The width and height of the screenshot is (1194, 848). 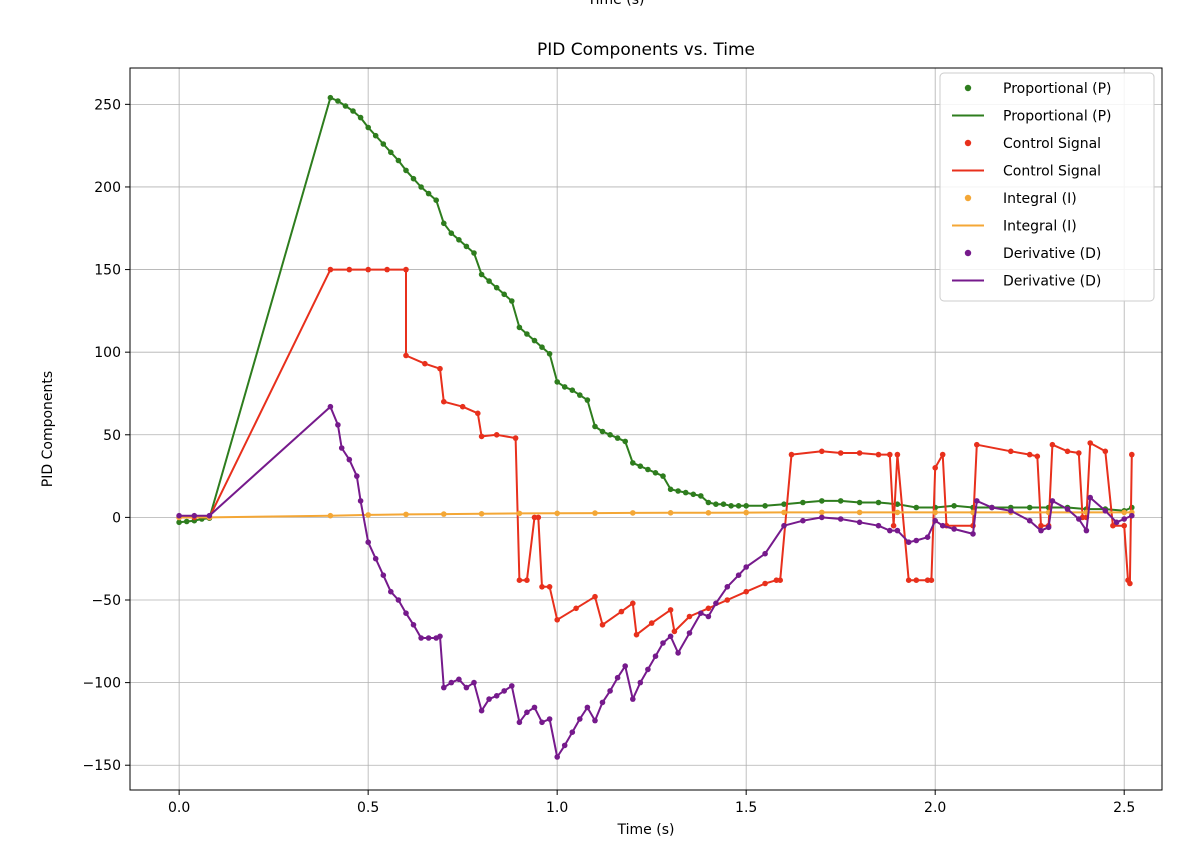 What do you see at coordinates (107, 188) in the screenshot?
I see `y-tick-label: 200` at bounding box center [107, 188].